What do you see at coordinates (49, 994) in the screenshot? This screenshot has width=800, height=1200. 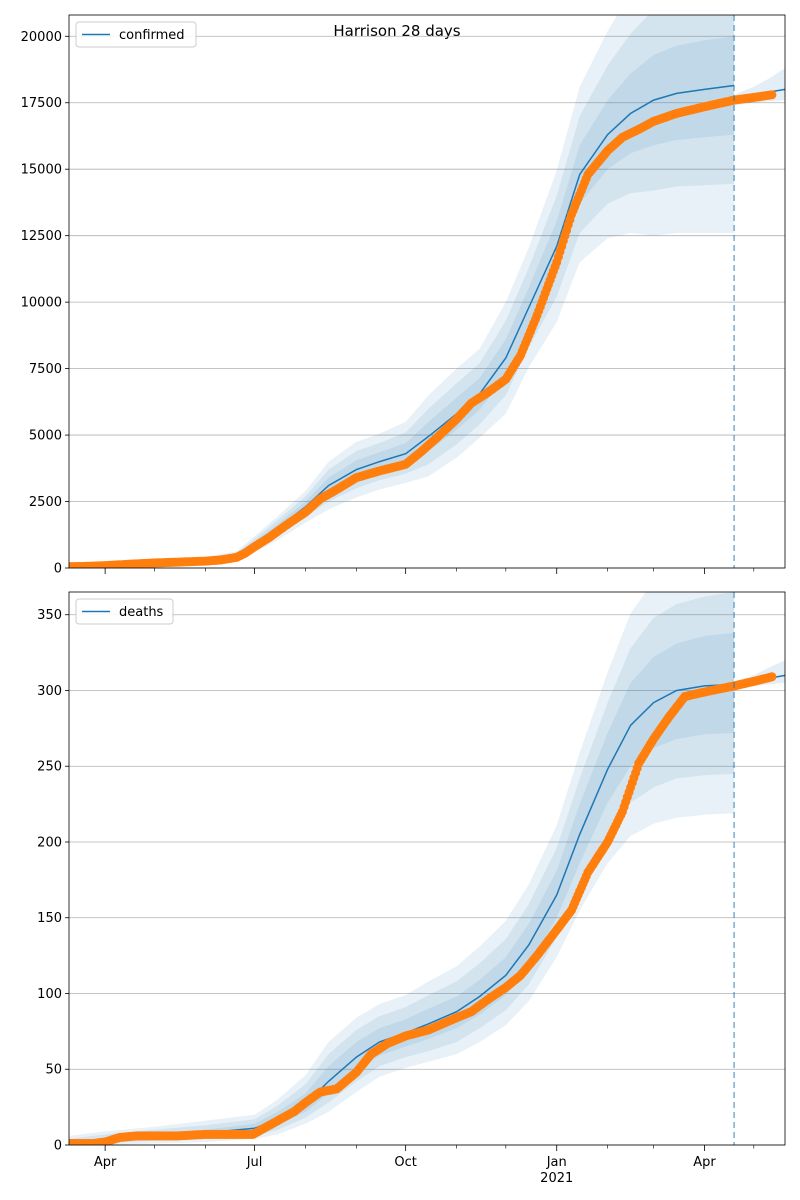 I see `y-tick-label: 100` at bounding box center [49, 994].